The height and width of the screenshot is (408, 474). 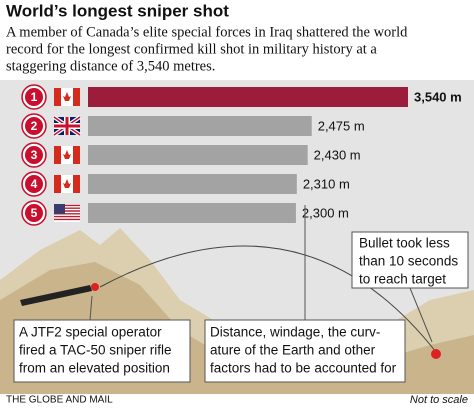 I want to click on annotation-line: Distance, windage, the curv-, so click(x=295, y=332).